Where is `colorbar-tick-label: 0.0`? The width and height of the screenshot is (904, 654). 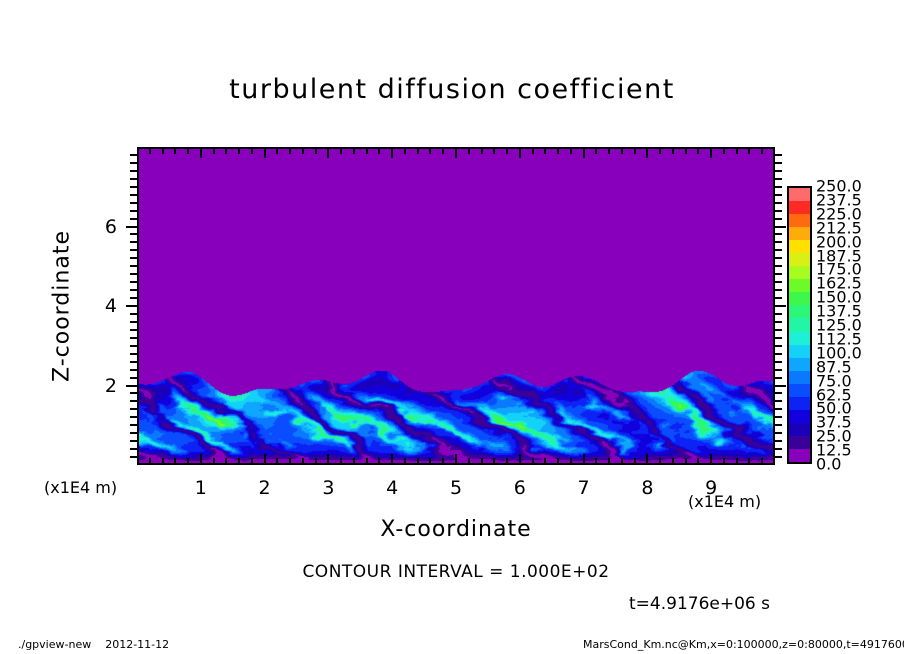 colorbar-tick-label: 0.0 is located at coordinates (829, 464).